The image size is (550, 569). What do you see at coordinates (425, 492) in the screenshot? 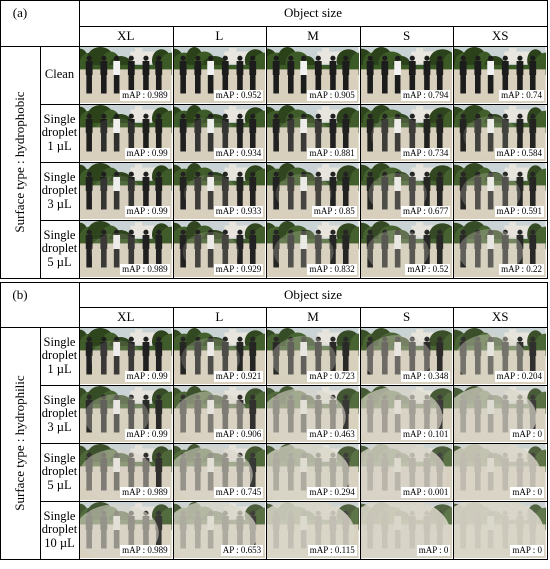
I see `map-score: mAP : 0.001` at bounding box center [425, 492].